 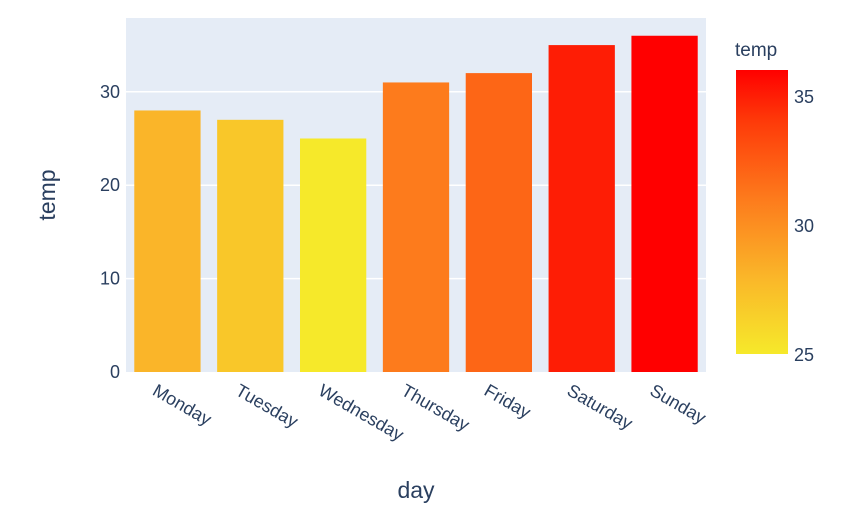 I want to click on x-axis-title: day, so click(x=416, y=490).